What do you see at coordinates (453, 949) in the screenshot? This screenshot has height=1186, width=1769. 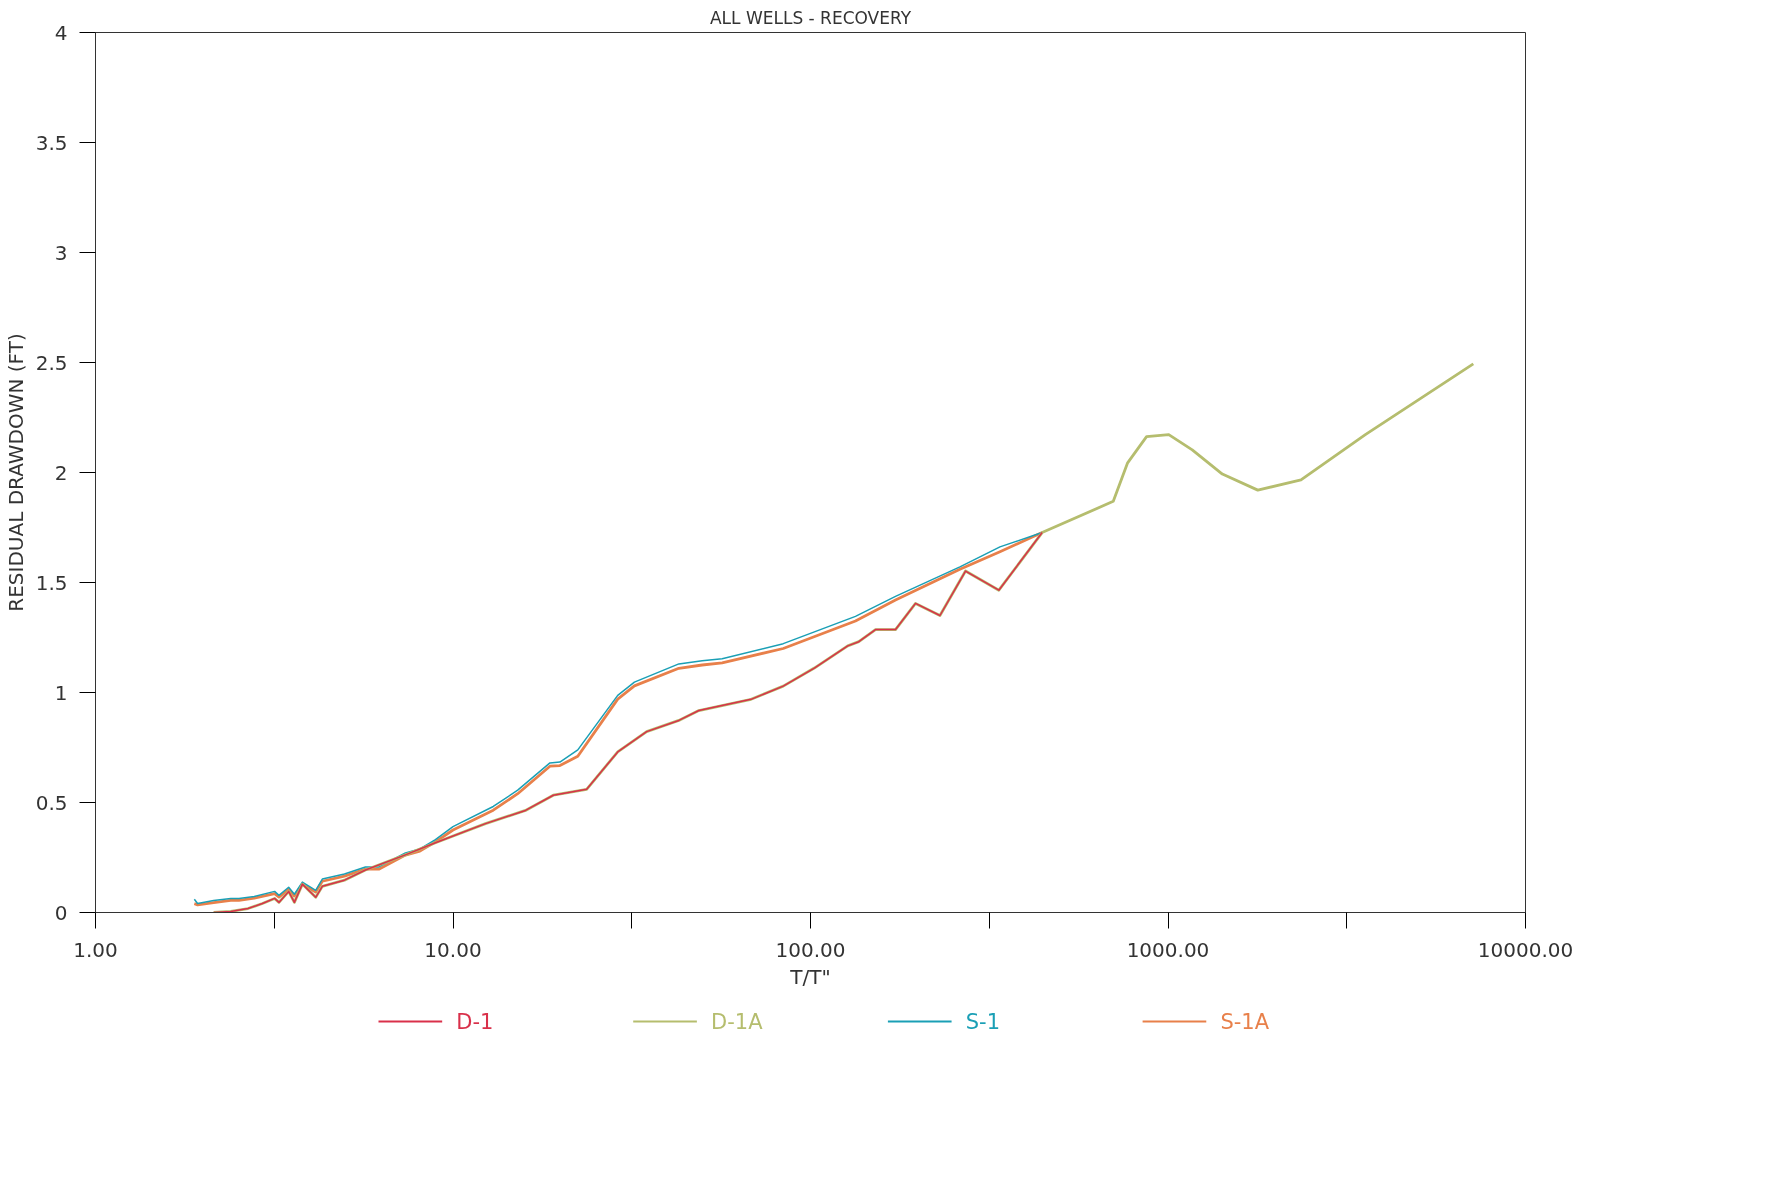 I see `x-tick-label: 10.00` at bounding box center [453, 949].